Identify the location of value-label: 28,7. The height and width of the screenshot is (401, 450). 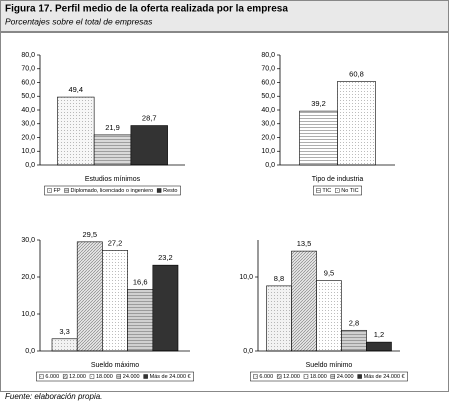
(149, 118).